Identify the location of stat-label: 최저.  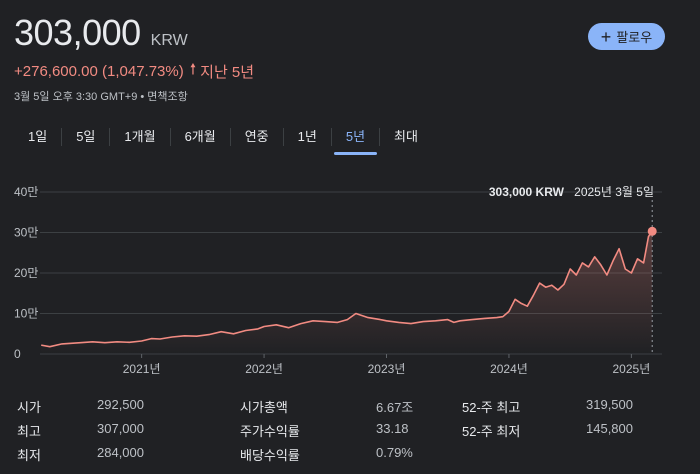
(29, 455).